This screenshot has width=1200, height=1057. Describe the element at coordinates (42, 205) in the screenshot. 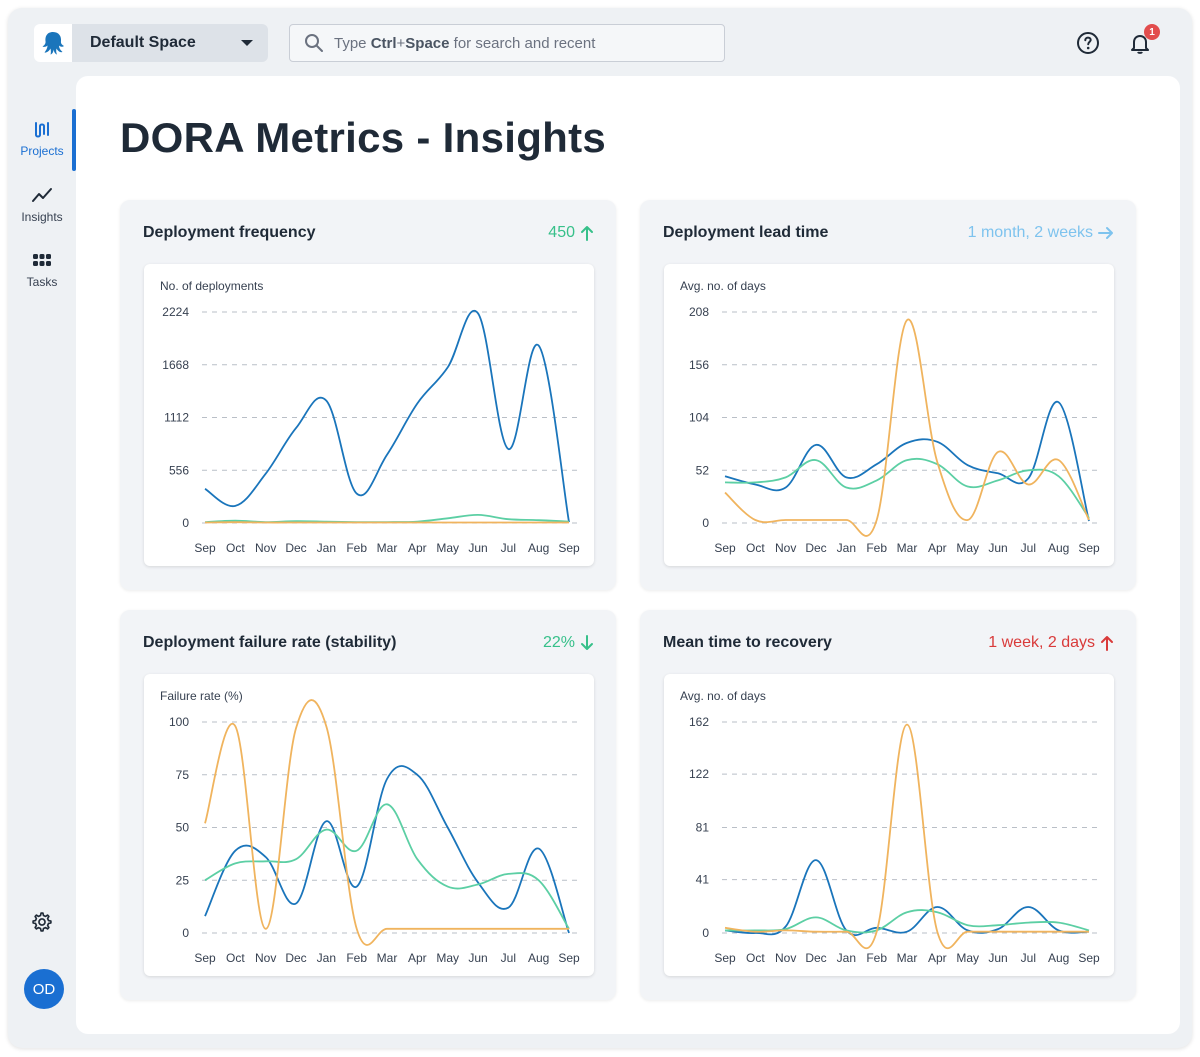

I see `sidebar-item-insights: Insights` at that location.